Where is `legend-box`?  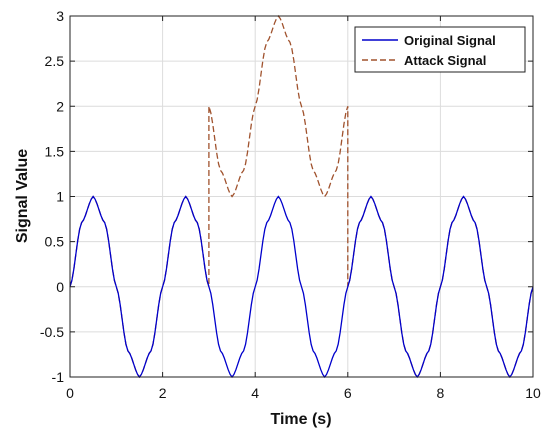 legend-box is located at coordinates (440, 49).